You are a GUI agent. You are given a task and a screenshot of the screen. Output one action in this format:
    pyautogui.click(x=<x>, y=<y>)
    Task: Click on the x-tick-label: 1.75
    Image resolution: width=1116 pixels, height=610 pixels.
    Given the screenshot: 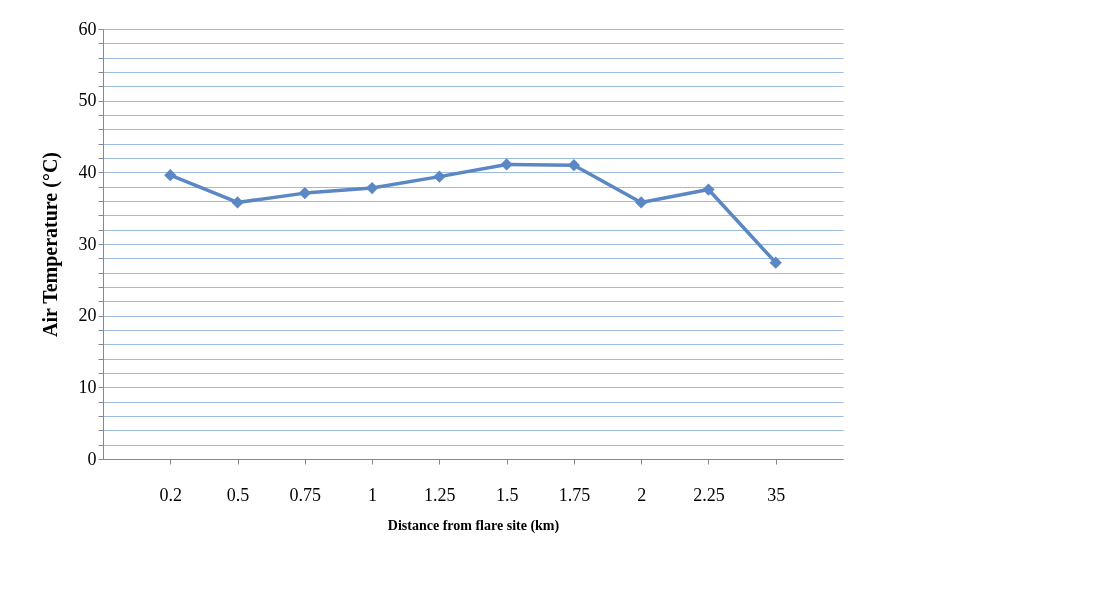 What is the action you would take?
    pyautogui.click(x=574, y=494)
    